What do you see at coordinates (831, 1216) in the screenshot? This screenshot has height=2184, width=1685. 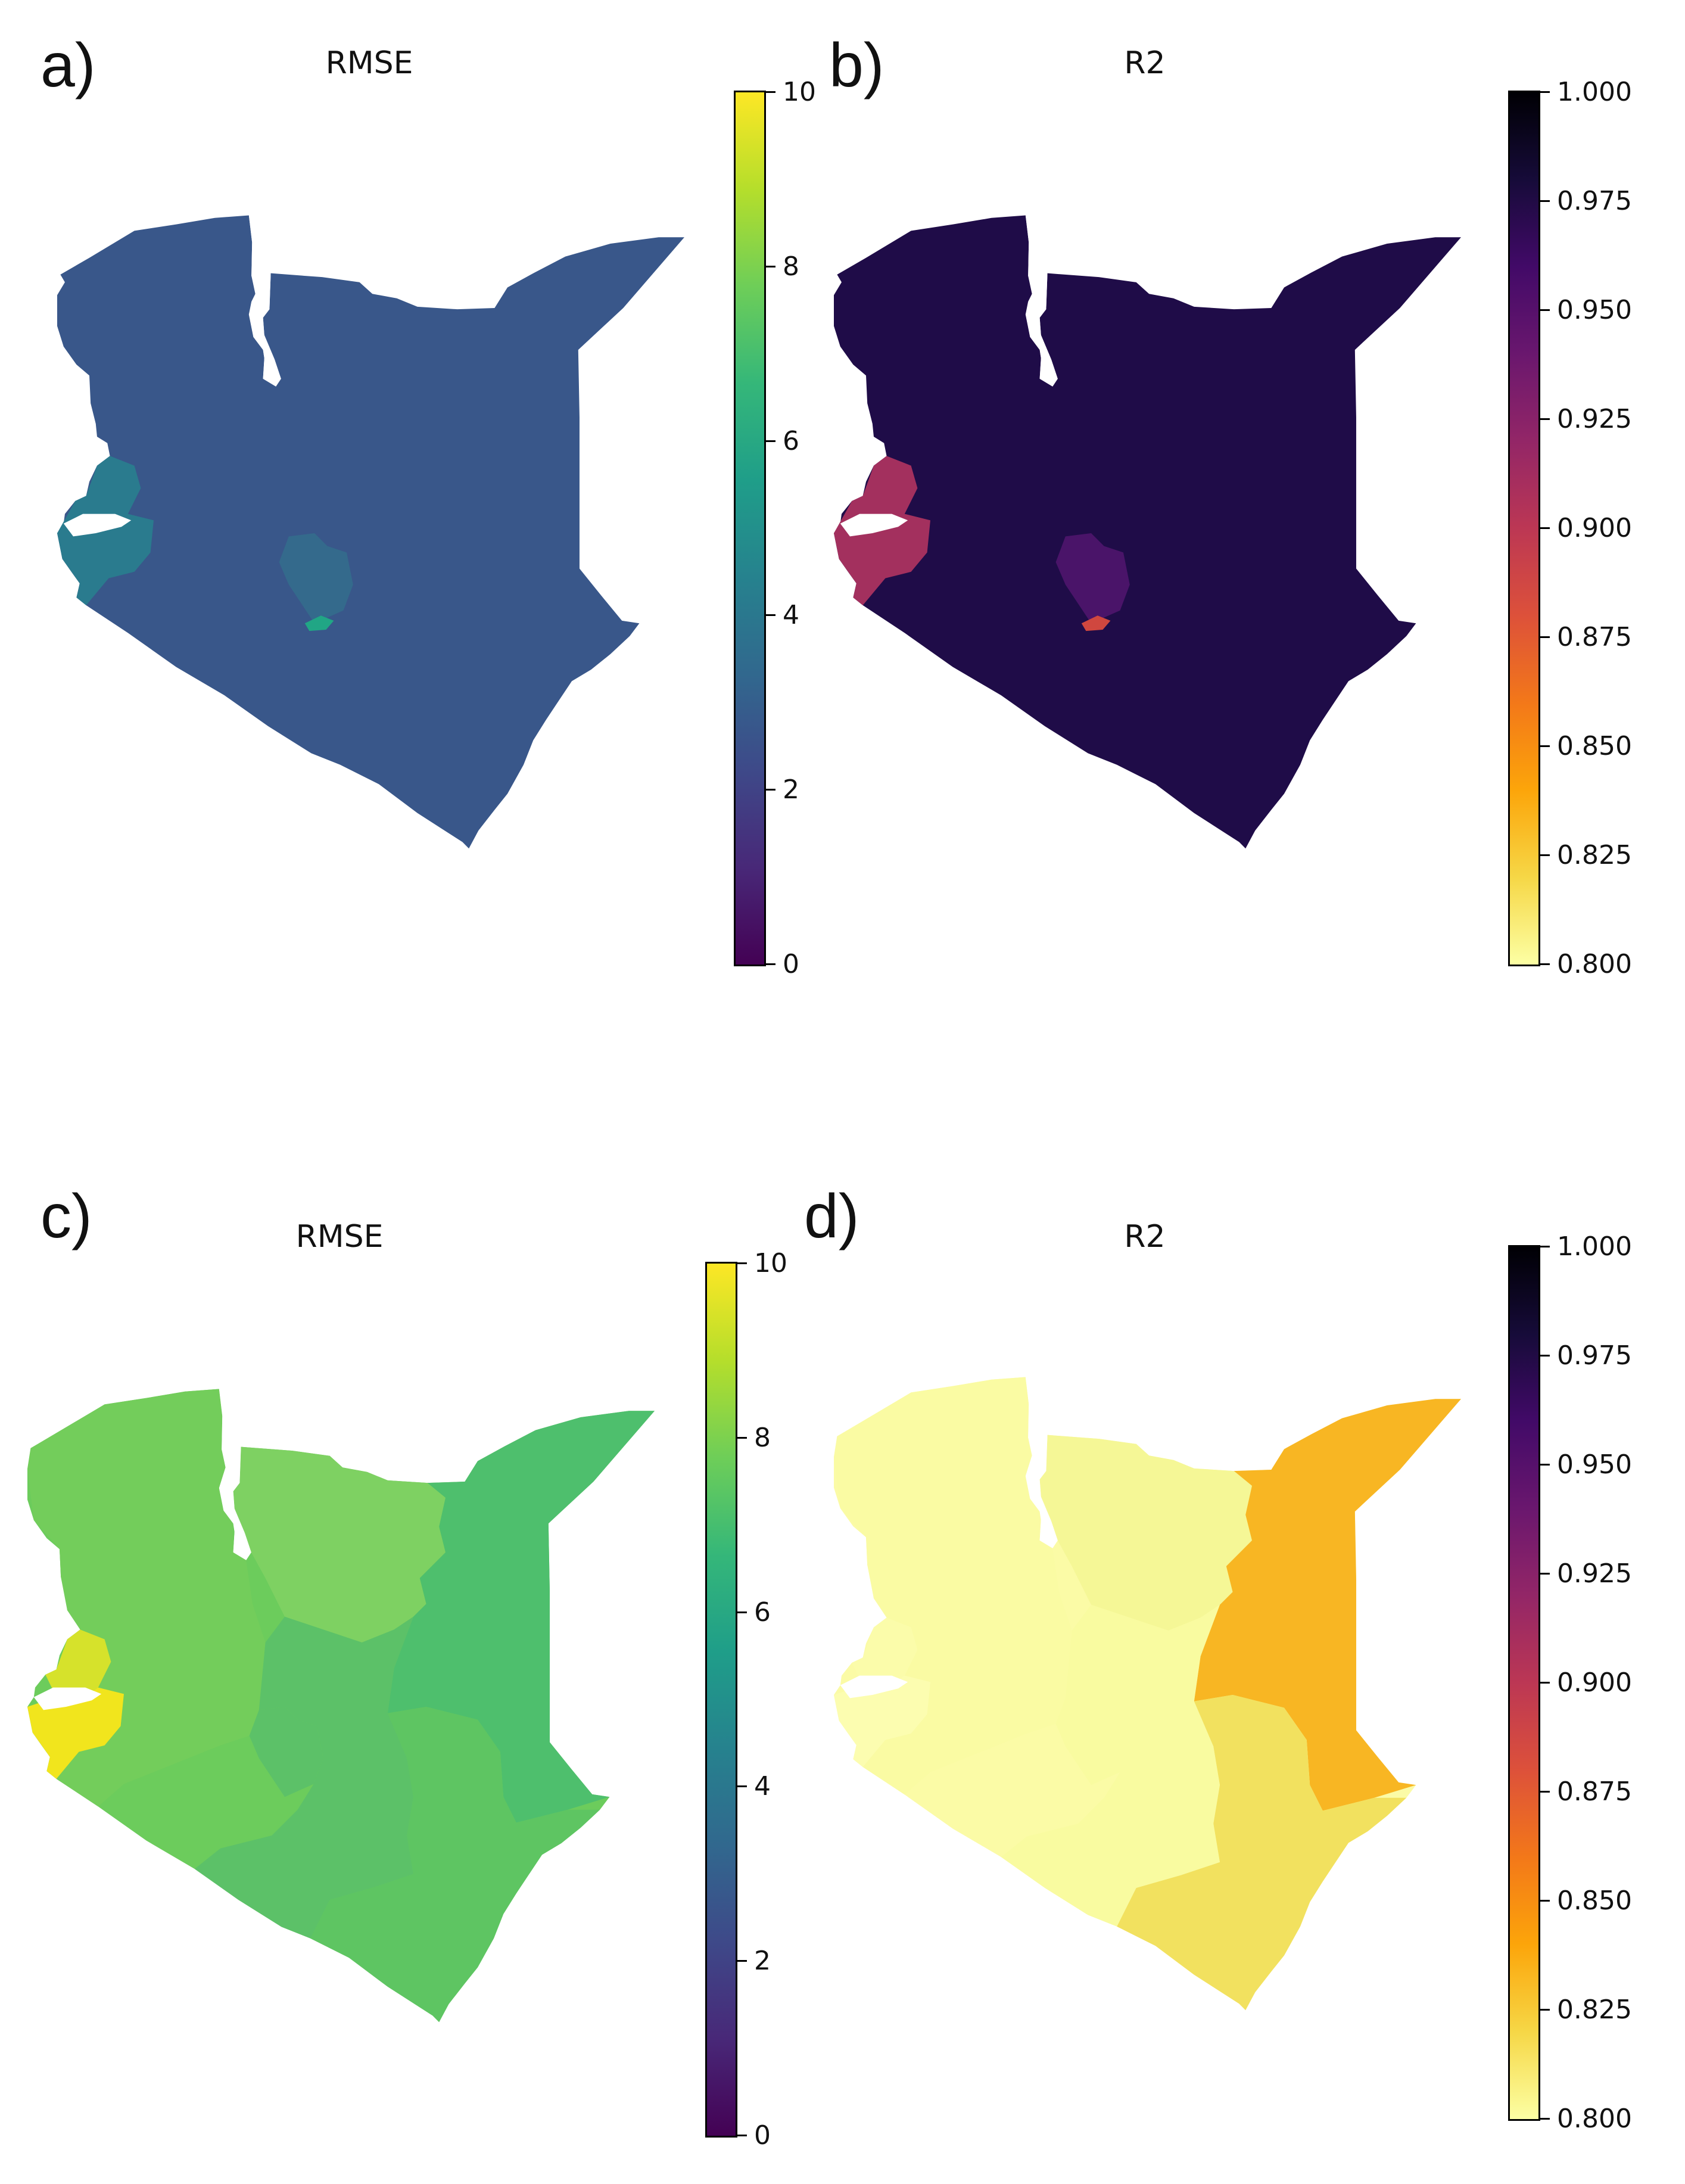 I see `panel-d-letter: d)` at bounding box center [831, 1216].